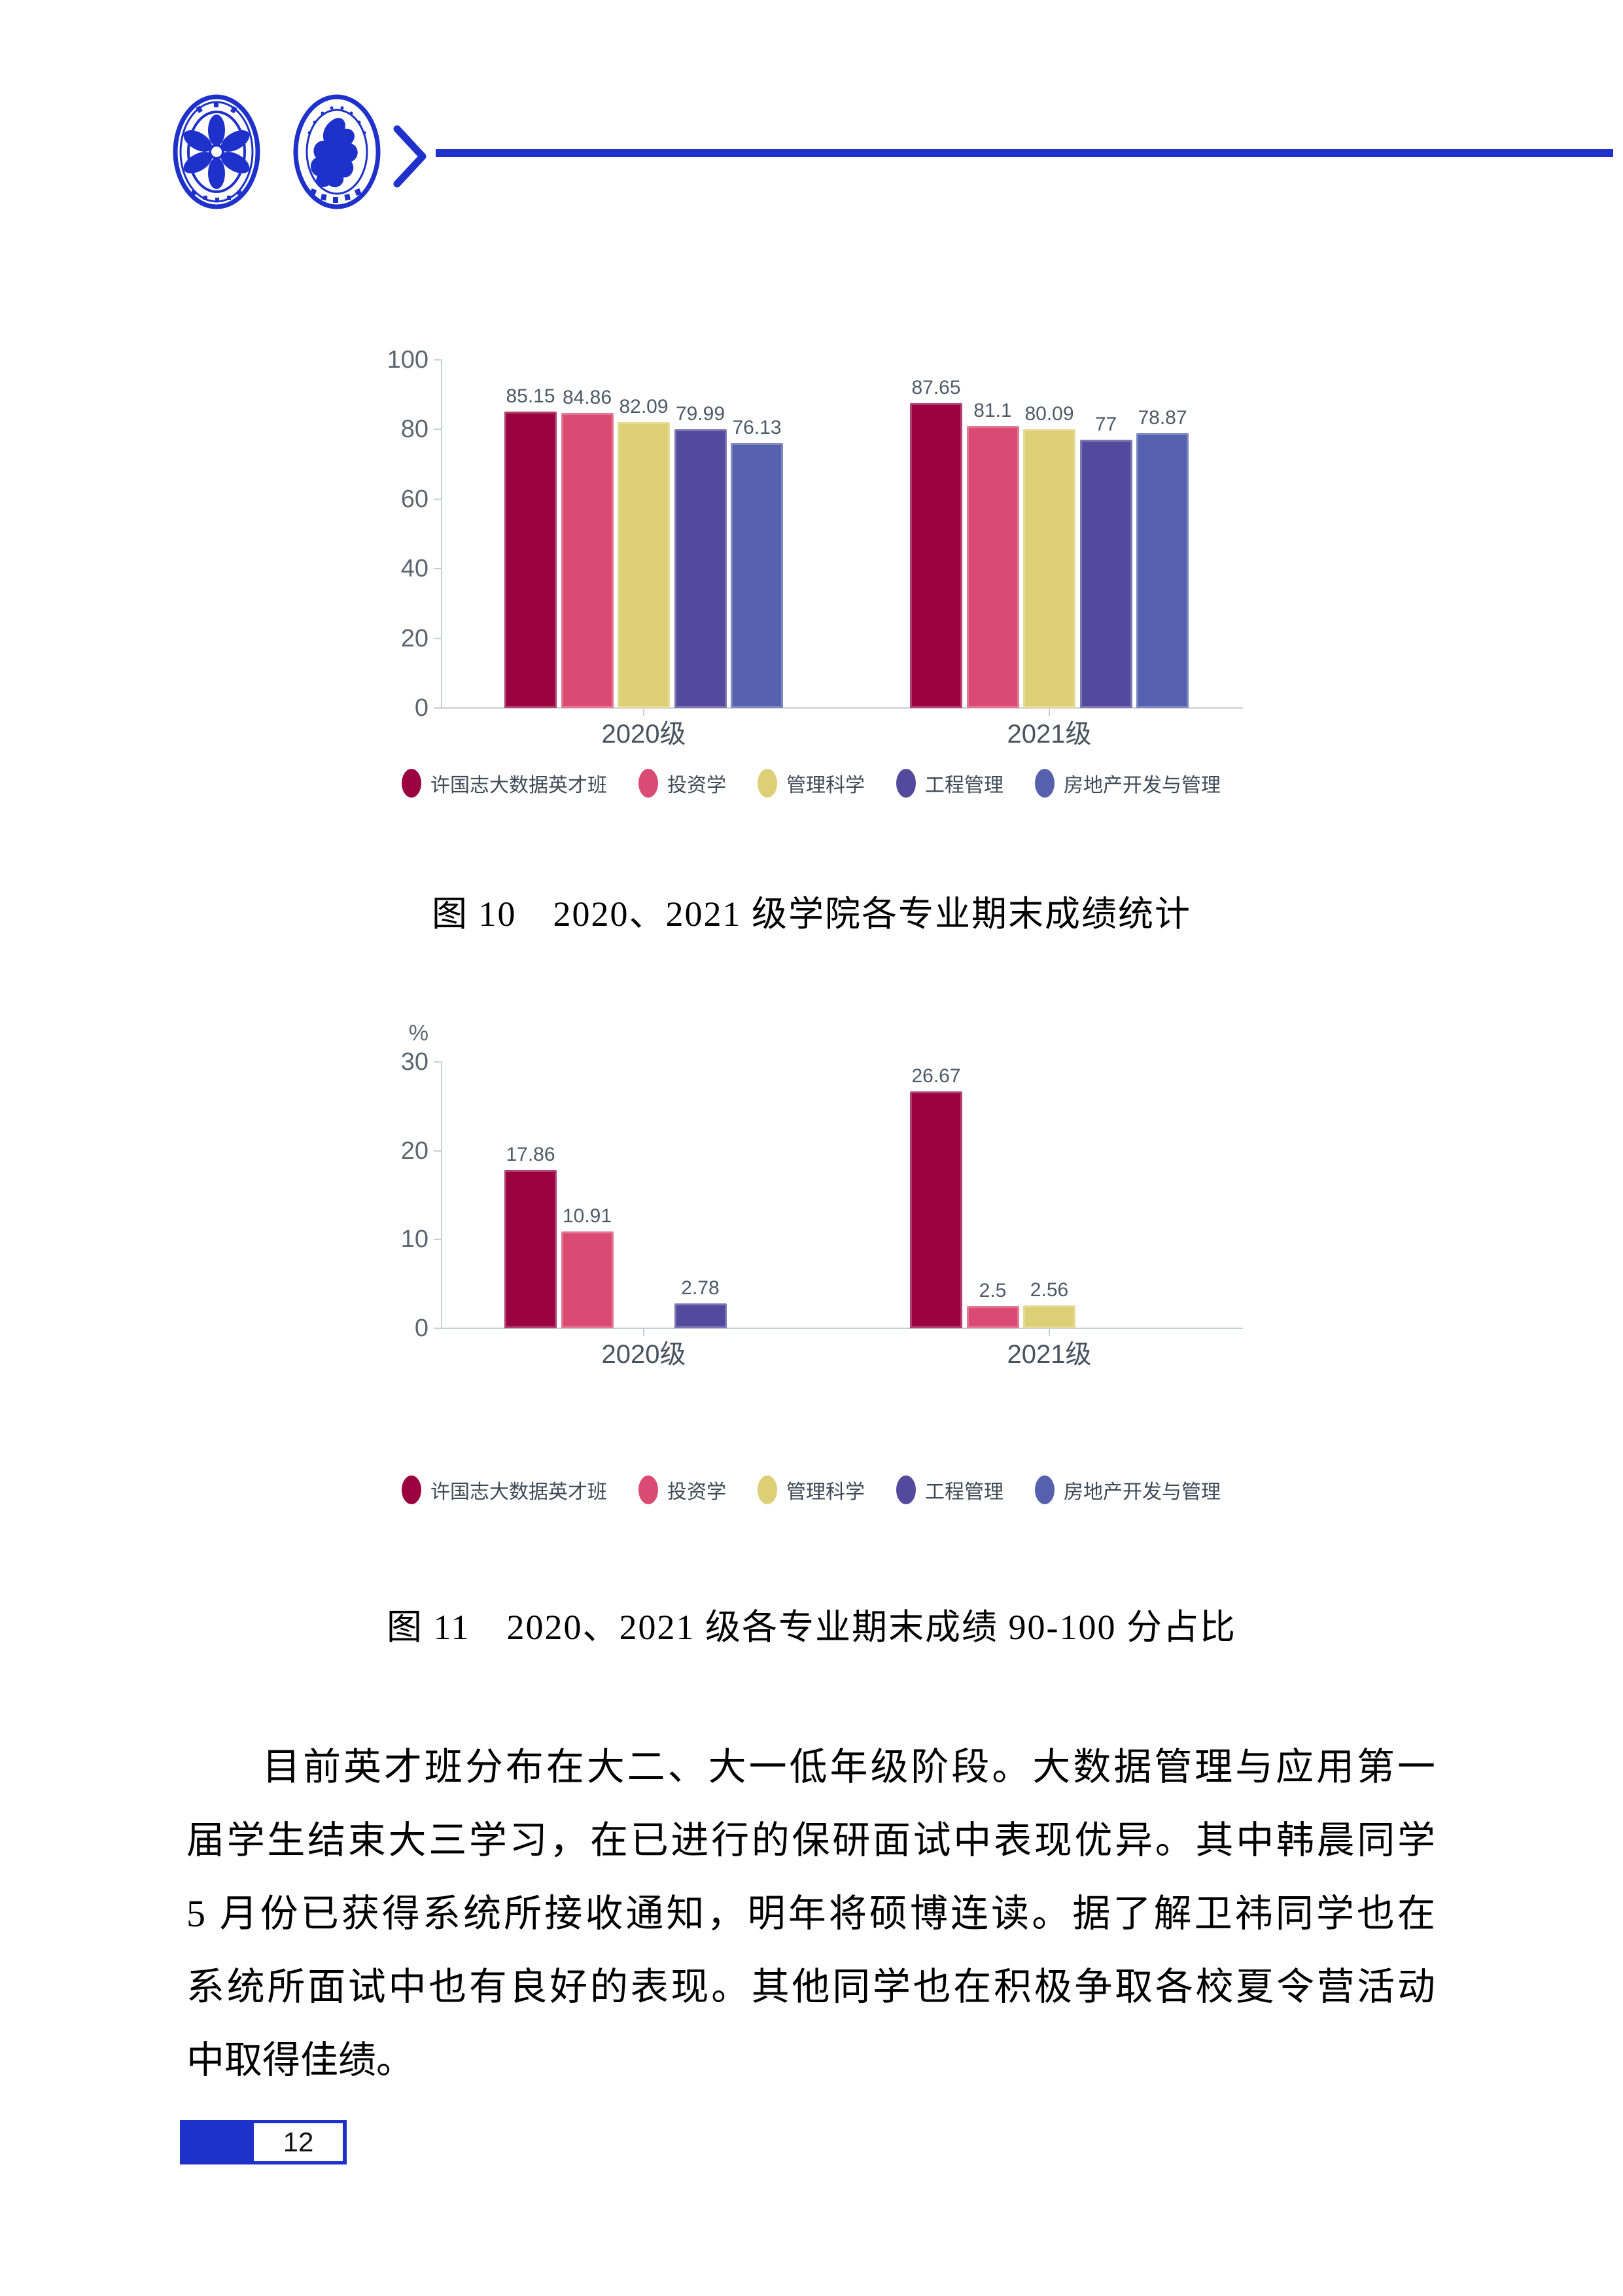 This screenshot has height=2296, width=1623. What do you see at coordinates (407, 360) in the screenshot?
I see `y-tick-label: 100` at bounding box center [407, 360].